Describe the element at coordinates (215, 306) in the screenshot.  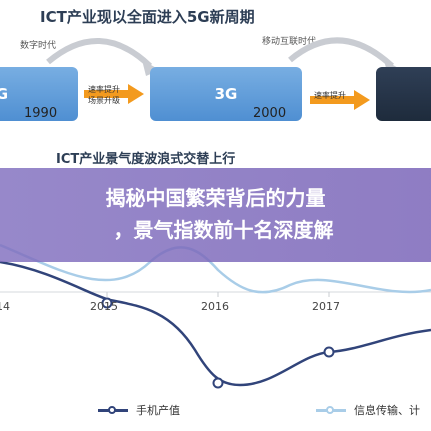
I see `x-tick-label-2016: 2016` at that location.